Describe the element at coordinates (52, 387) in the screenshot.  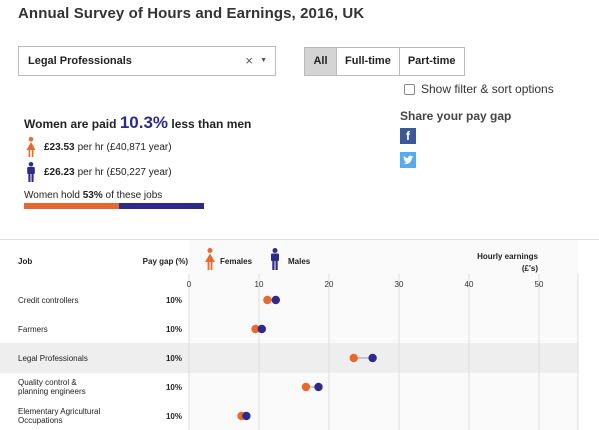
I see `job-name: Quality control & planning engineers` at that location.